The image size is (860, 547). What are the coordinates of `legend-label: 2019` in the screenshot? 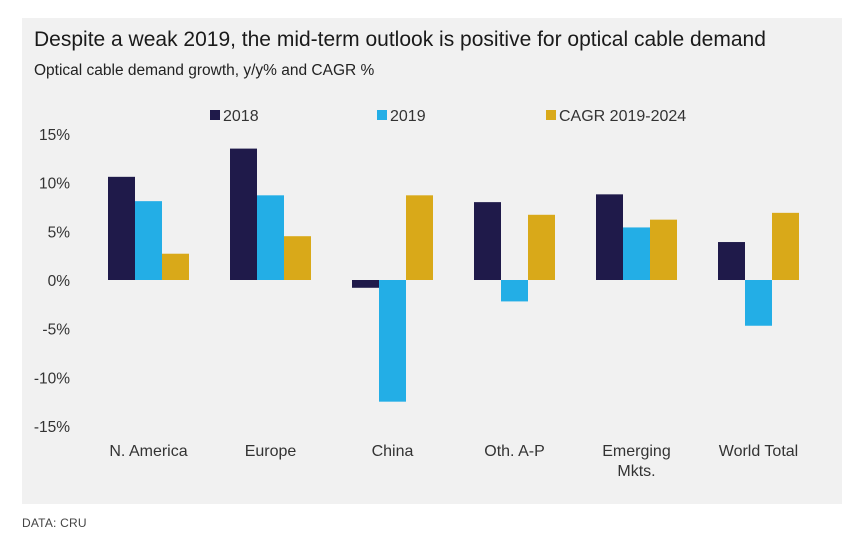 It's located at (408, 116).